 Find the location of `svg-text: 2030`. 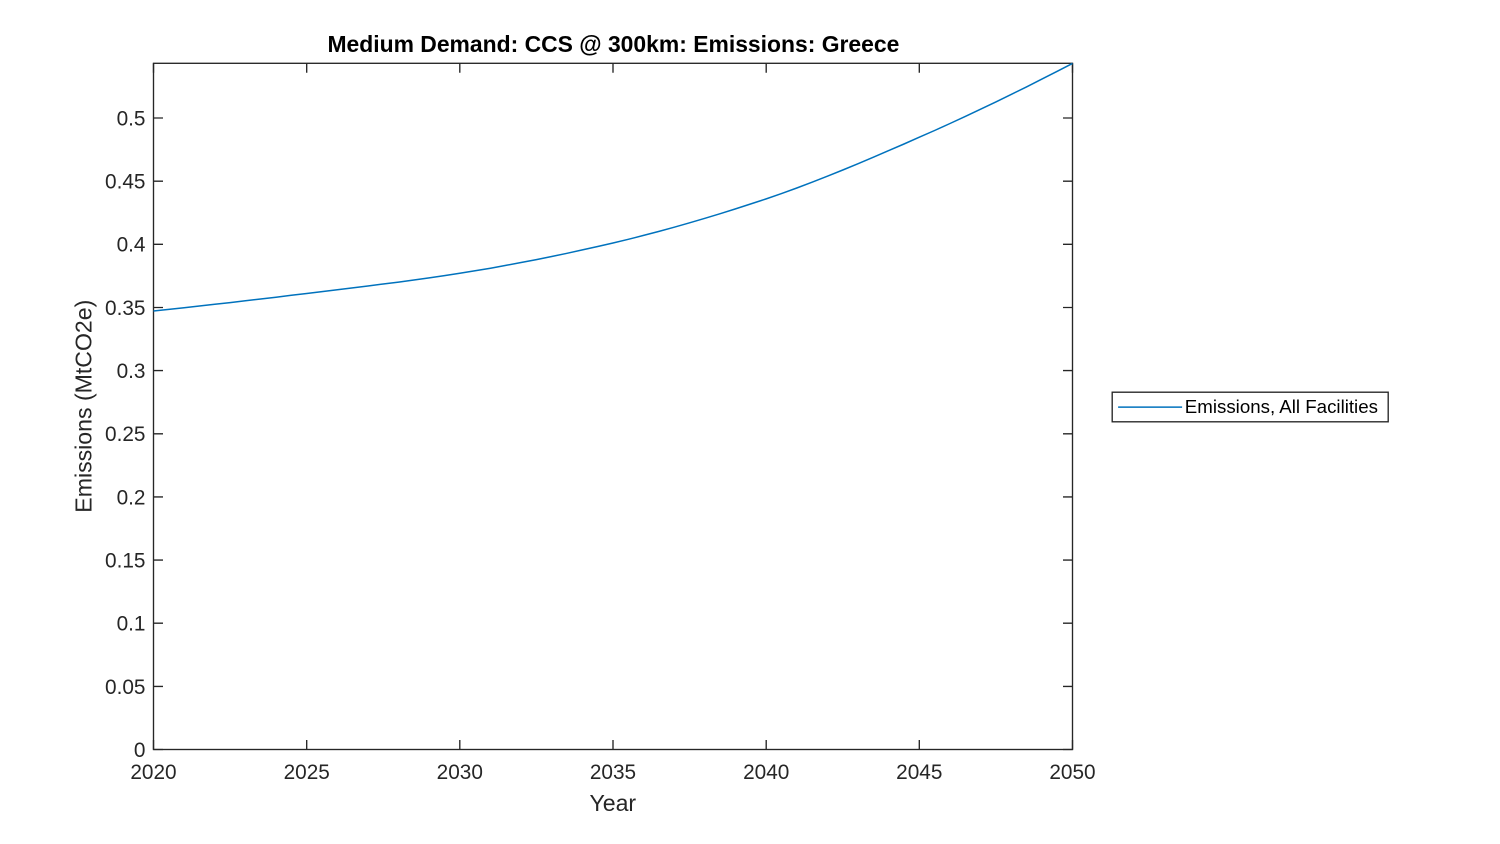

svg-text: 2030 is located at coordinates (460, 772).